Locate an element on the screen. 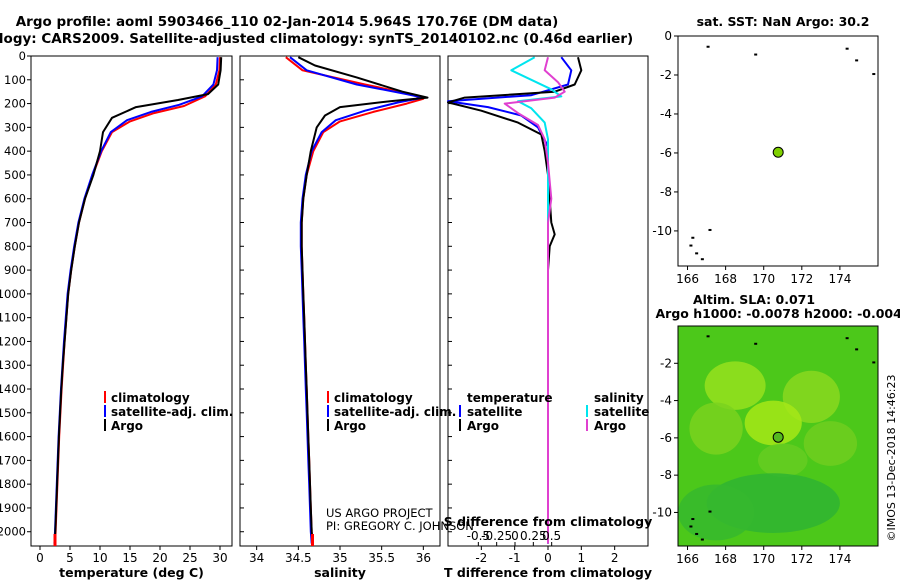 The height and width of the screenshot is (580, 900). series-climatology is located at coordinates (355, 300).